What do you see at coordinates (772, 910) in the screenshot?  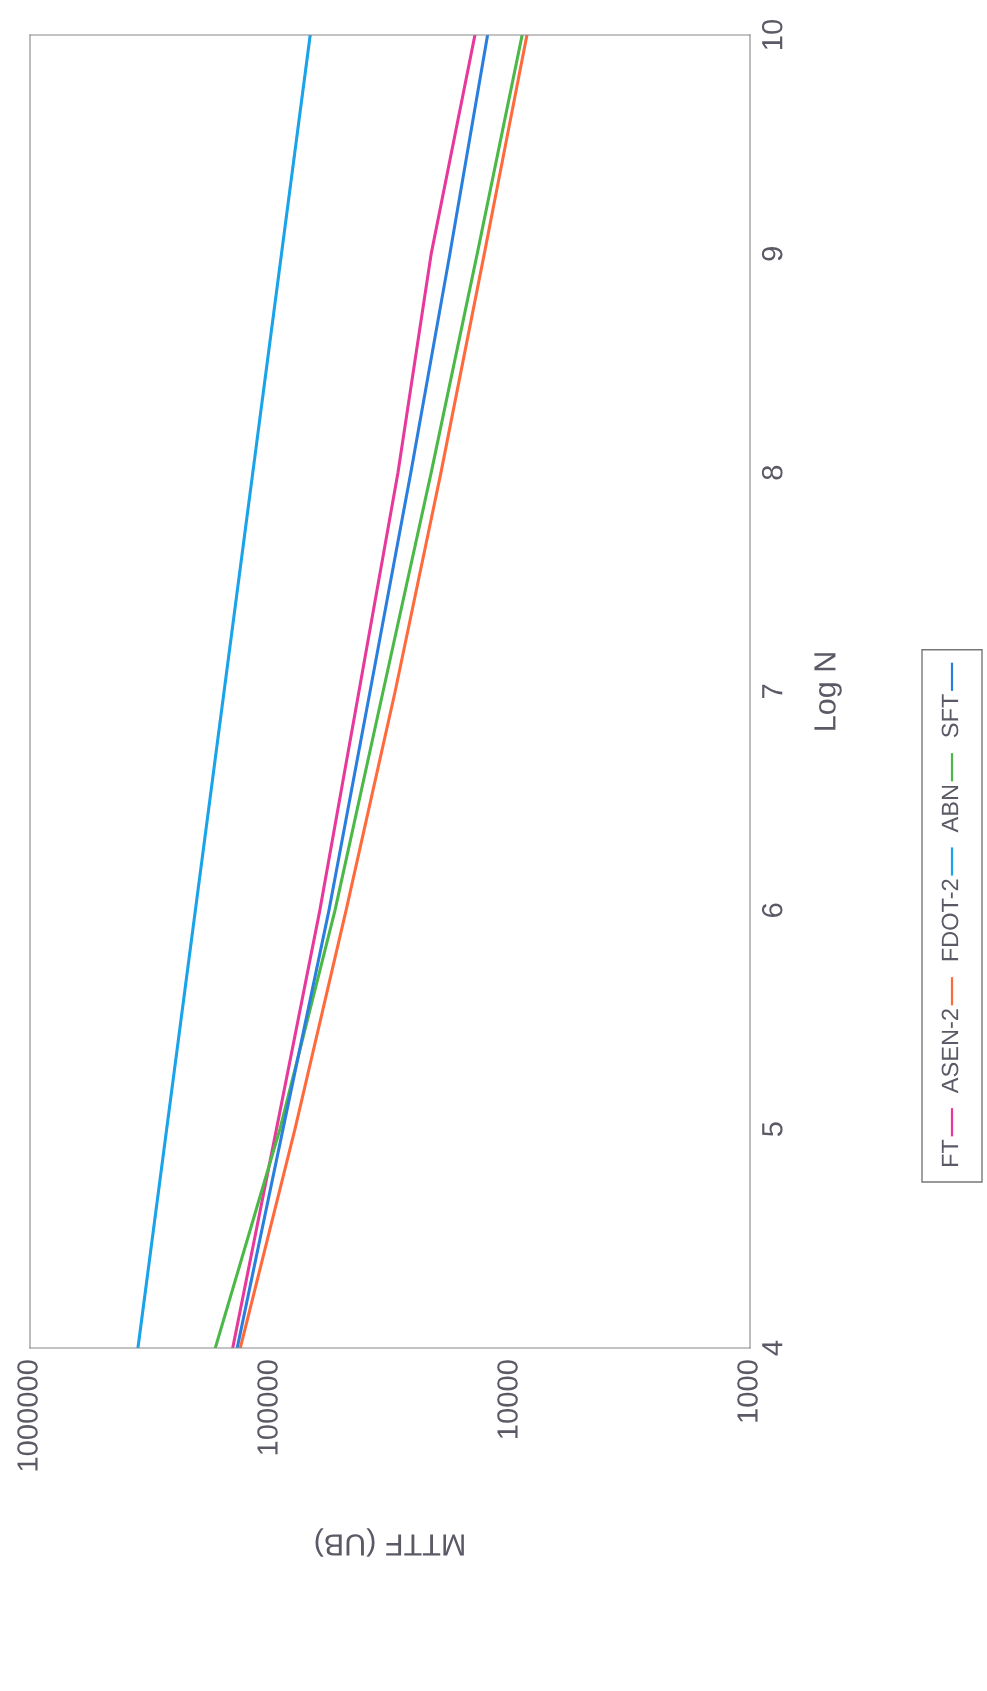 I see `y-tick-label: 6` at bounding box center [772, 910].